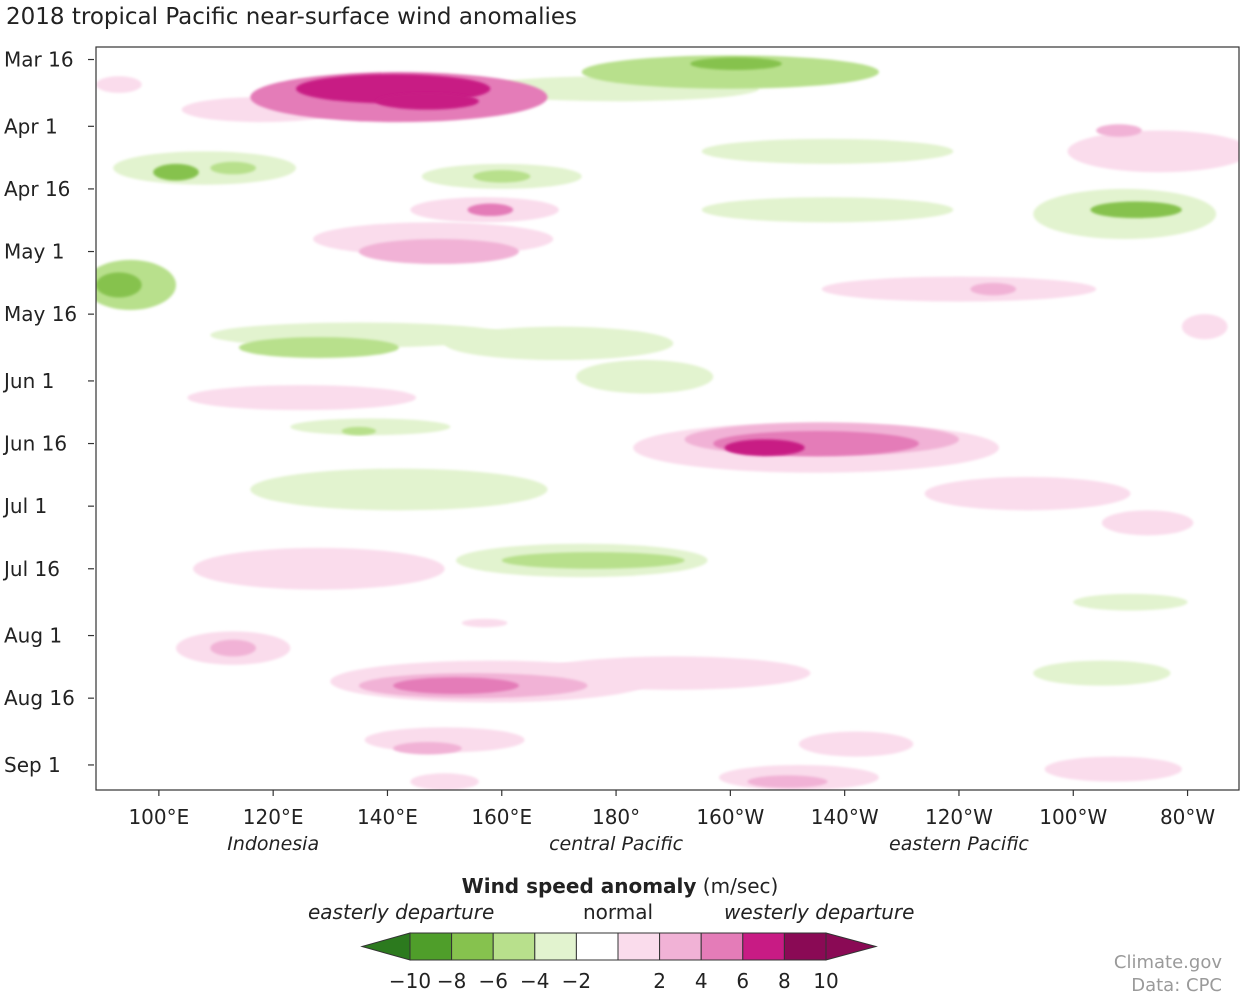 The image size is (1240, 1004). What do you see at coordinates (618, 912) in the screenshot?
I see `normal-label: normal` at bounding box center [618, 912].